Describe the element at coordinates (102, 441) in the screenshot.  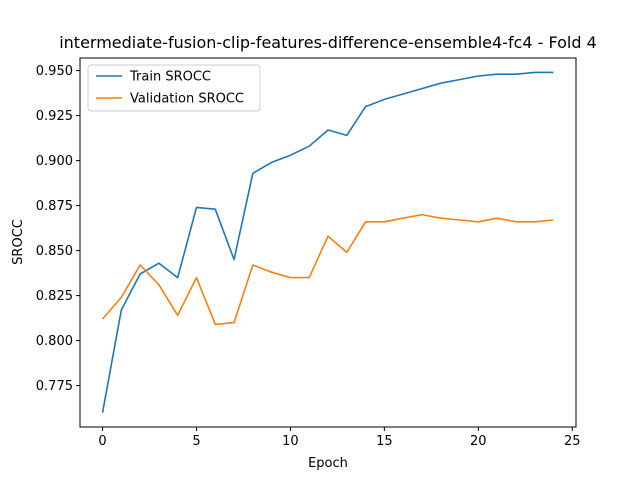
I see `x-tick-label: 0` at that location.